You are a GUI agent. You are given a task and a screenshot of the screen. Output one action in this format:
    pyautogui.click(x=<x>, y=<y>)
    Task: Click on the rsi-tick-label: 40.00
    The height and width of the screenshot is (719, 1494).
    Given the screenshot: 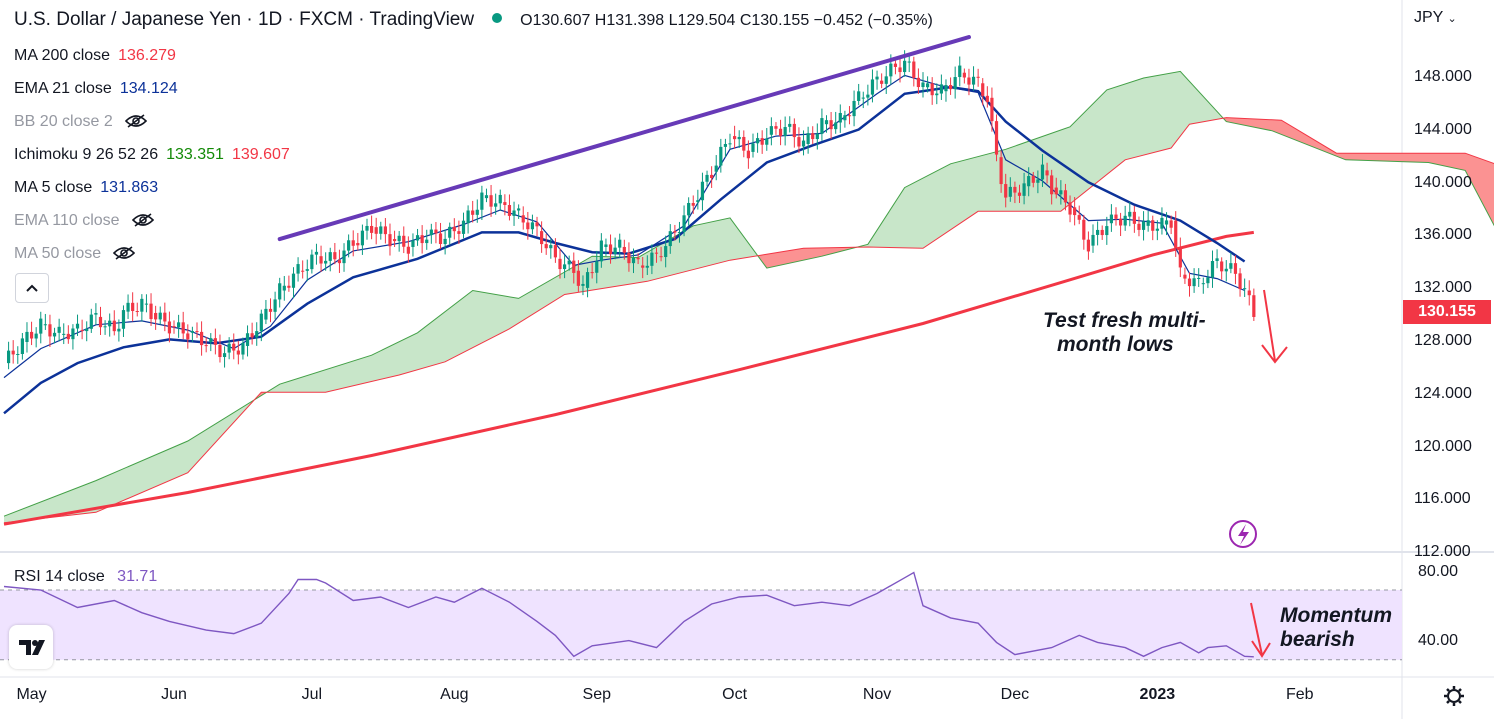 What is the action you would take?
    pyautogui.click(x=1438, y=641)
    